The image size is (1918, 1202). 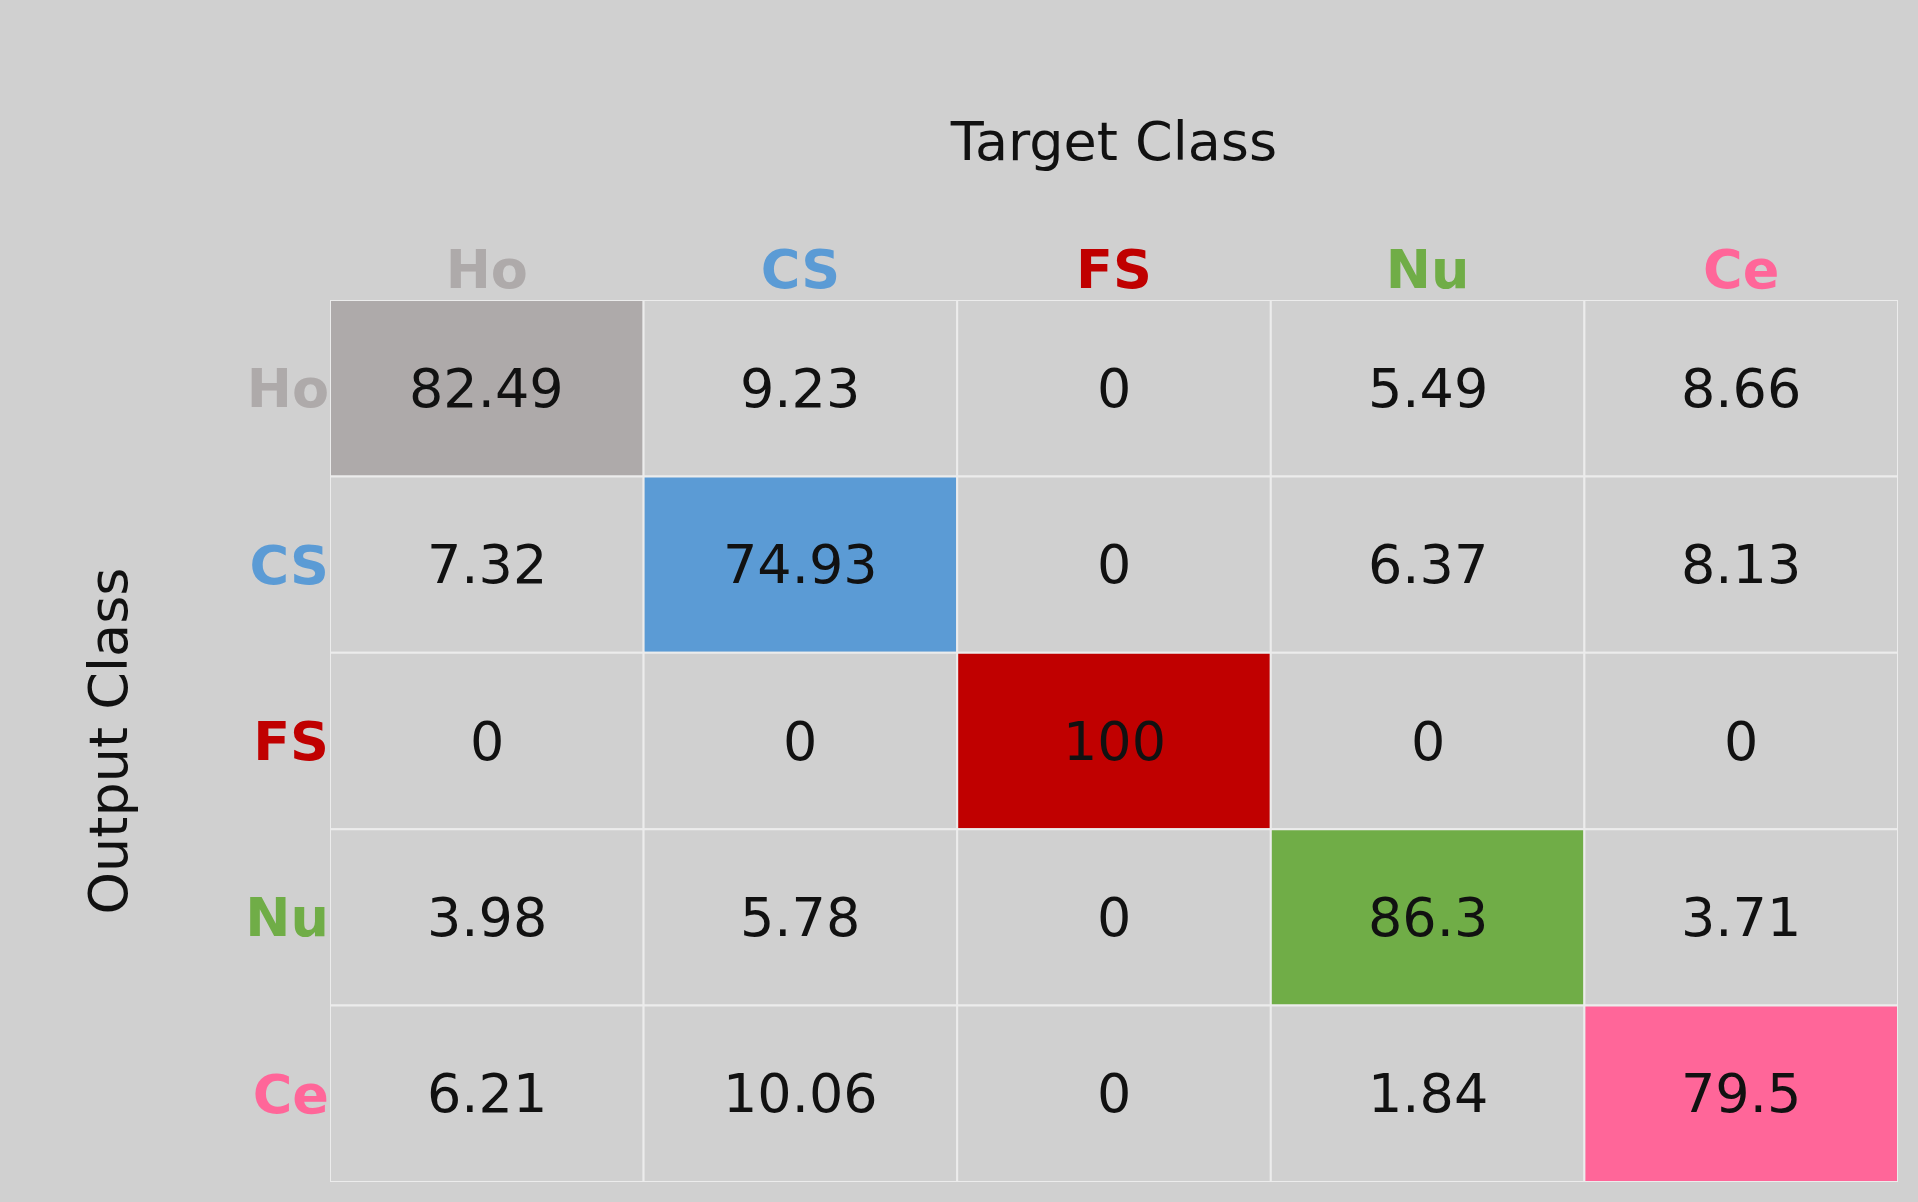 I want to click on y-tick-label: Ce, so click(x=290, y=1094).